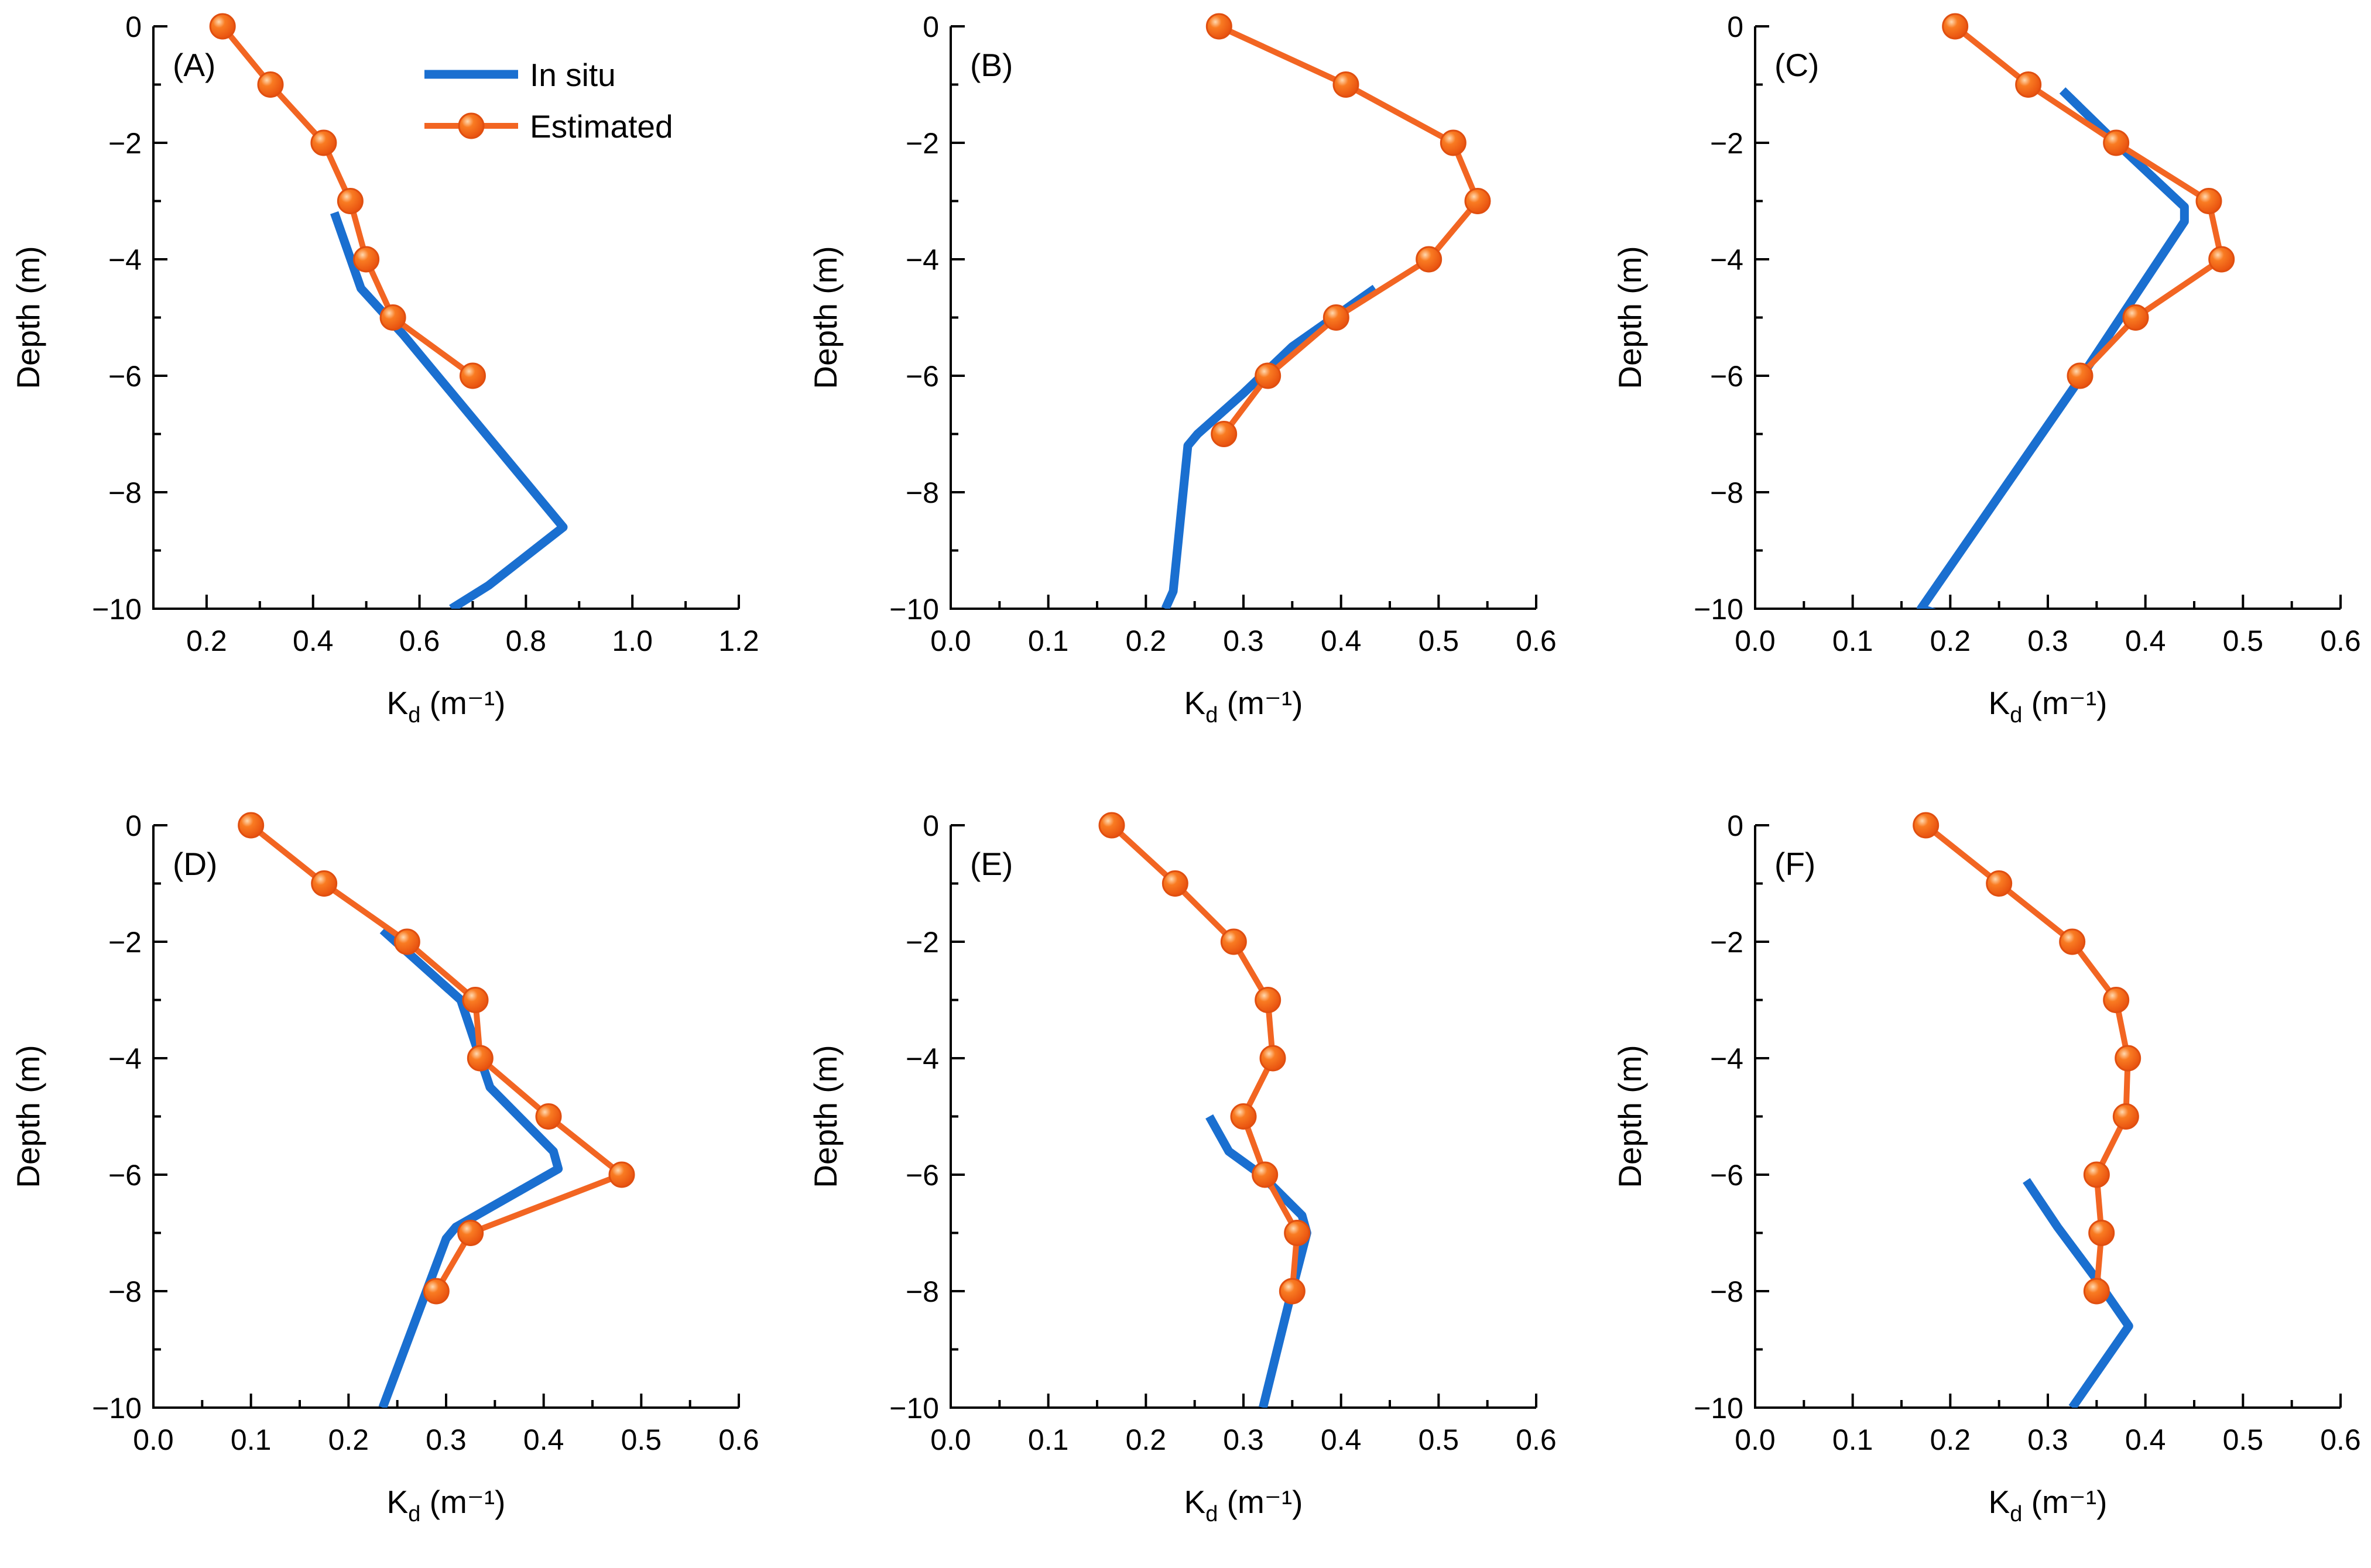 Image resolution: width=2371 pixels, height=1568 pixels. Describe the element at coordinates (195, 864) in the screenshot. I see `panel-label: (D)` at that location.